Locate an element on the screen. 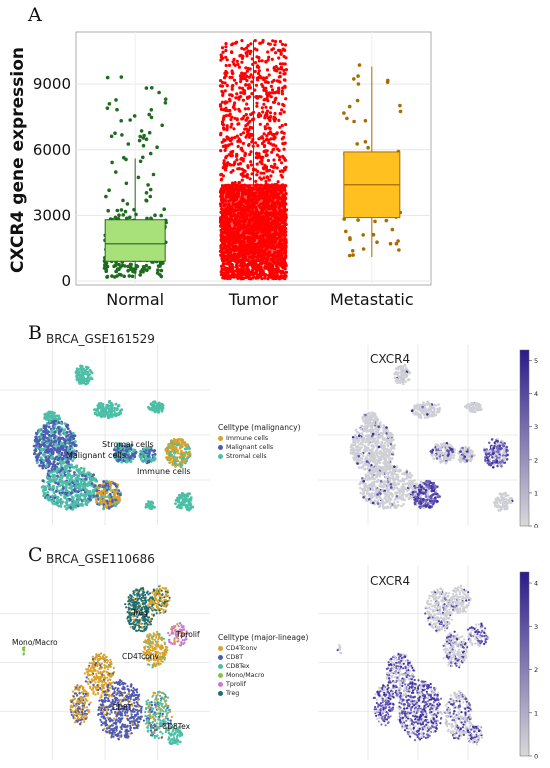 This screenshot has width=550, height=768. x-tick-label: Metastatic is located at coordinates (372, 299).